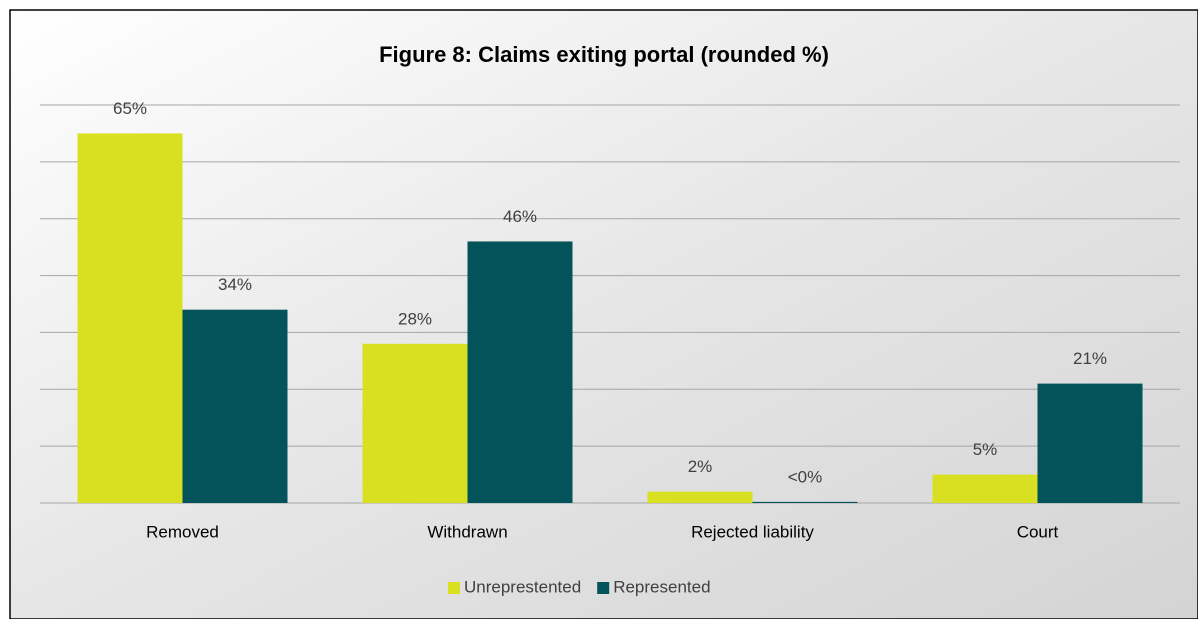 The image size is (1198, 619). Describe the element at coordinates (805, 476) in the screenshot. I see `data-label: <0%` at that location.